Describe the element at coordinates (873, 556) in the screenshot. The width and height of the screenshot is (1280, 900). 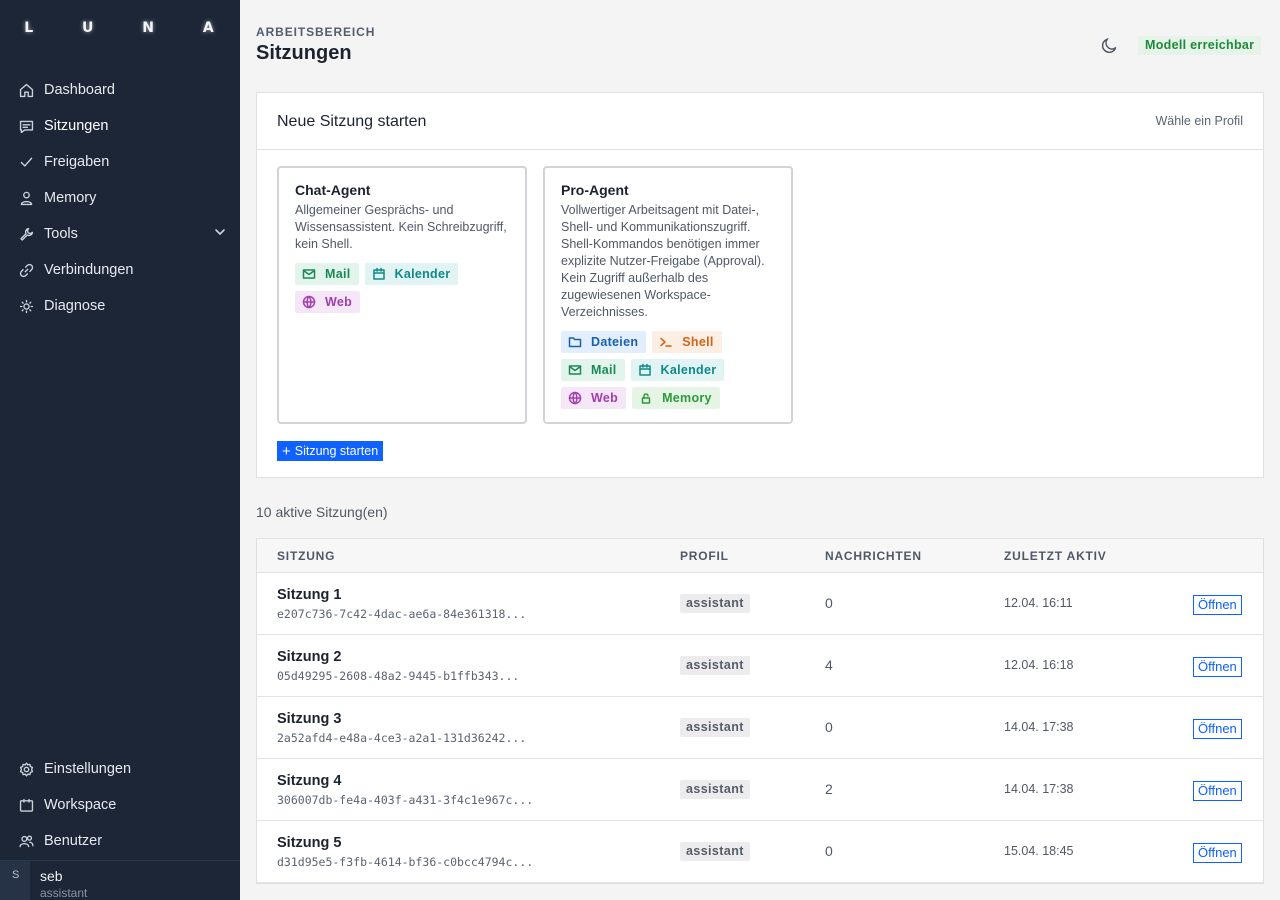
I see `column-header-nachrichten: NACHRICHTEN` at that location.